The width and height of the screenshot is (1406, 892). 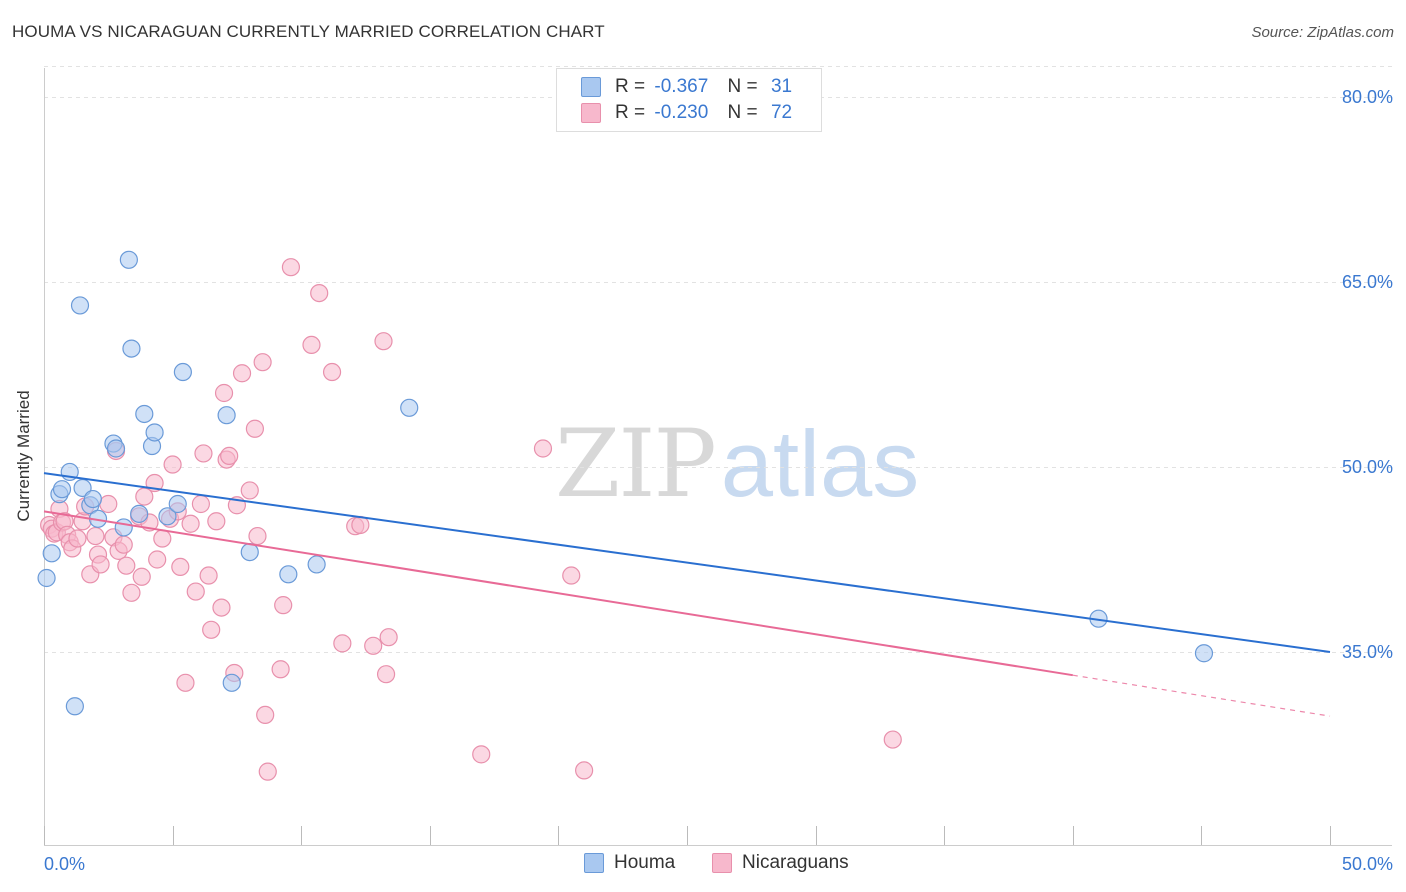 I want to click on nicaraguans-trend-extension, so click(x=1201, y=695).